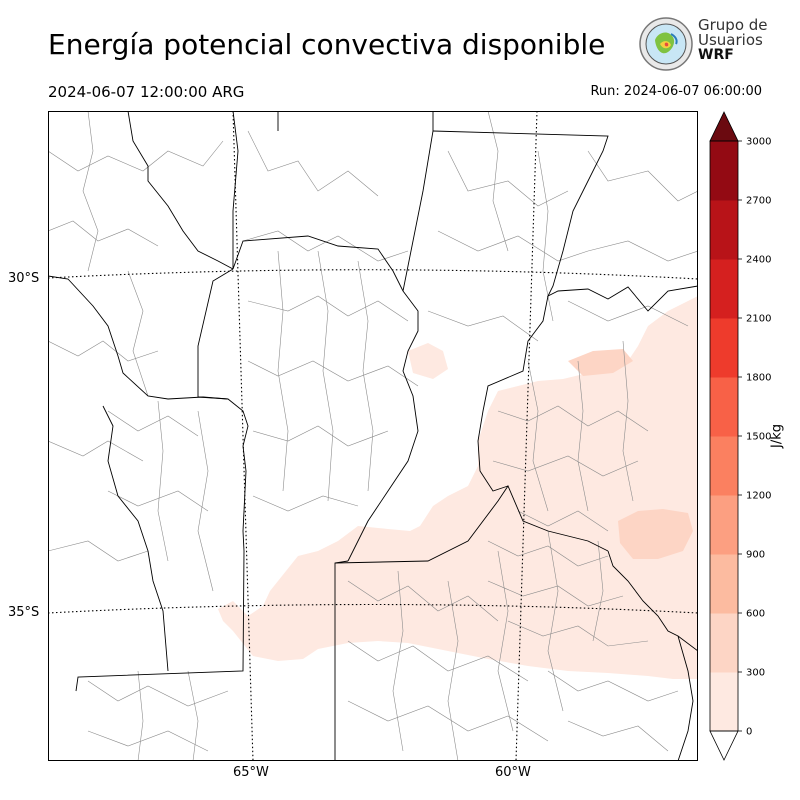 The height and width of the screenshot is (800, 800). Describe the element at coordinates (666, 44) in the screenshot. I see `globe-logo-icon` at that location.